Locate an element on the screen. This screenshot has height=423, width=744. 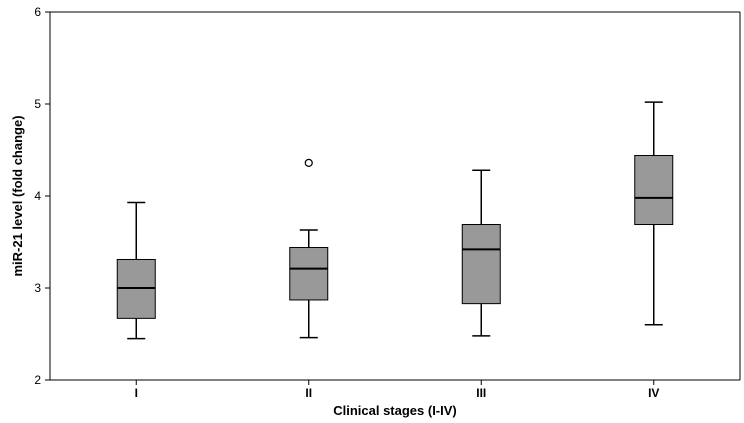
box-I is located at coordinates (136, 270).